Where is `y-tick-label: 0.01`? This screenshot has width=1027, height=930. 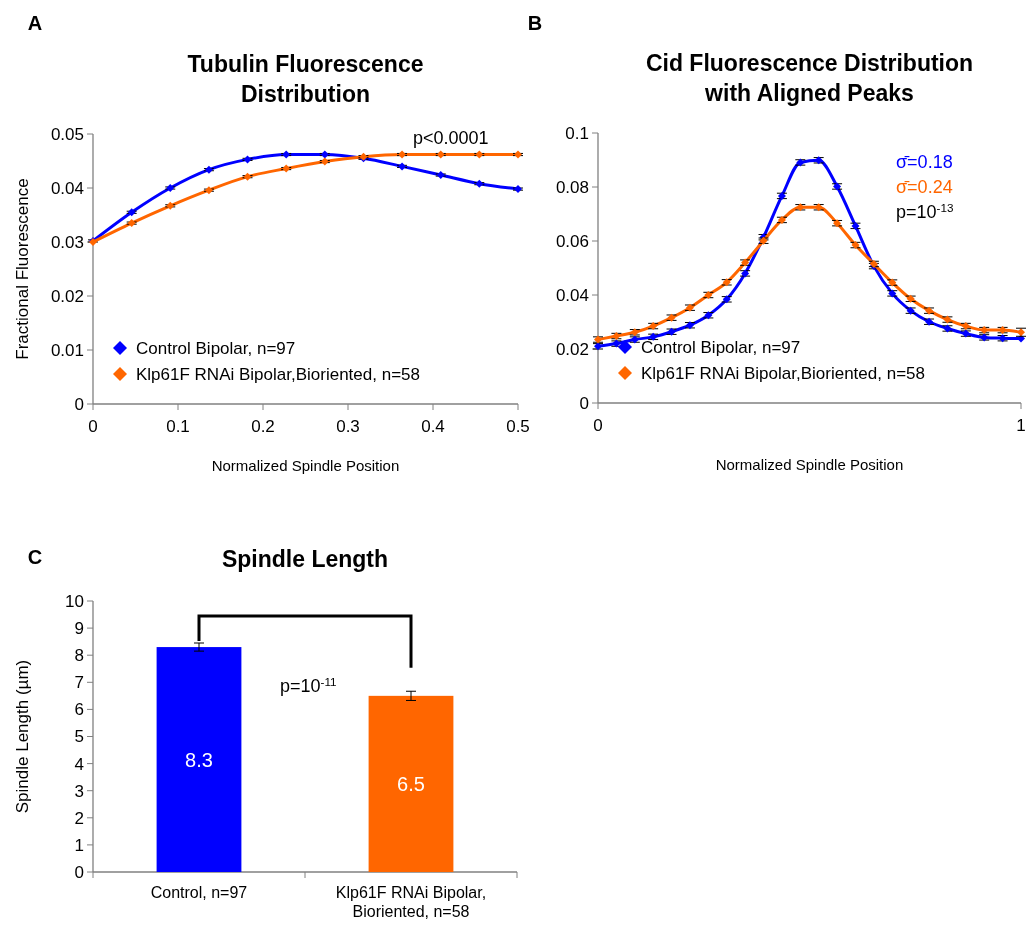
y-tick-label: 0.01 is located at coordinates (67, 350).